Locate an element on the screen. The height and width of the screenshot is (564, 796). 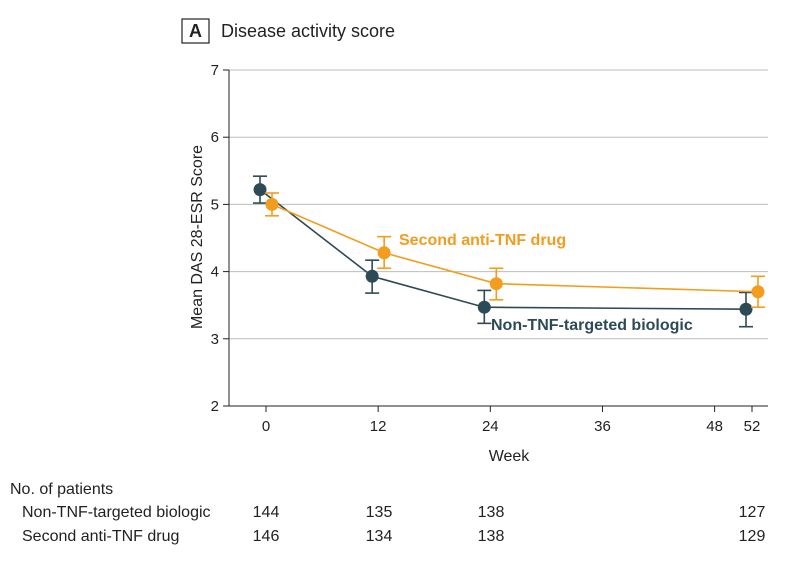
patients-count: 146 is located at coordinates (266, 536).